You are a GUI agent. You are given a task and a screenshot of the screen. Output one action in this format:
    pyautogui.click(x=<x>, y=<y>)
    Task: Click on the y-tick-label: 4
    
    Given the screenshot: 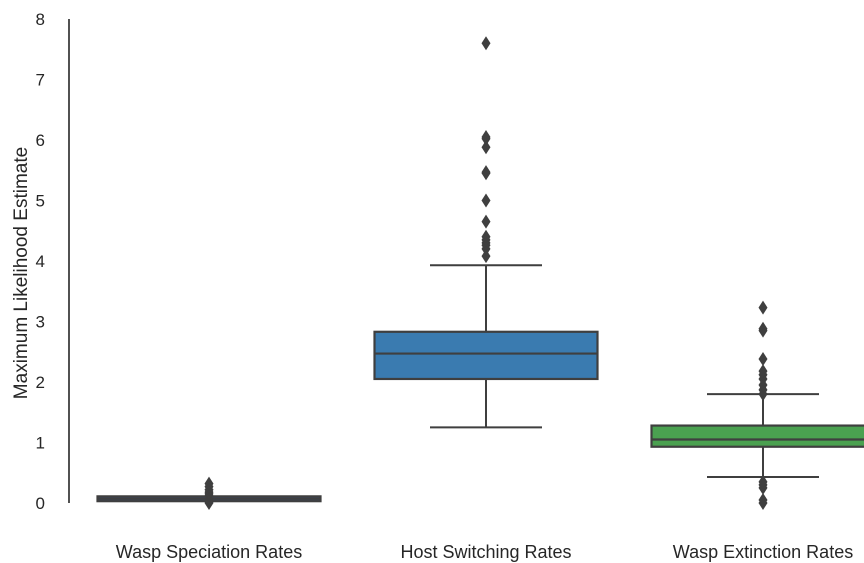 What is the action you would take?
    pyautogui.click(x=40, y=261)
    